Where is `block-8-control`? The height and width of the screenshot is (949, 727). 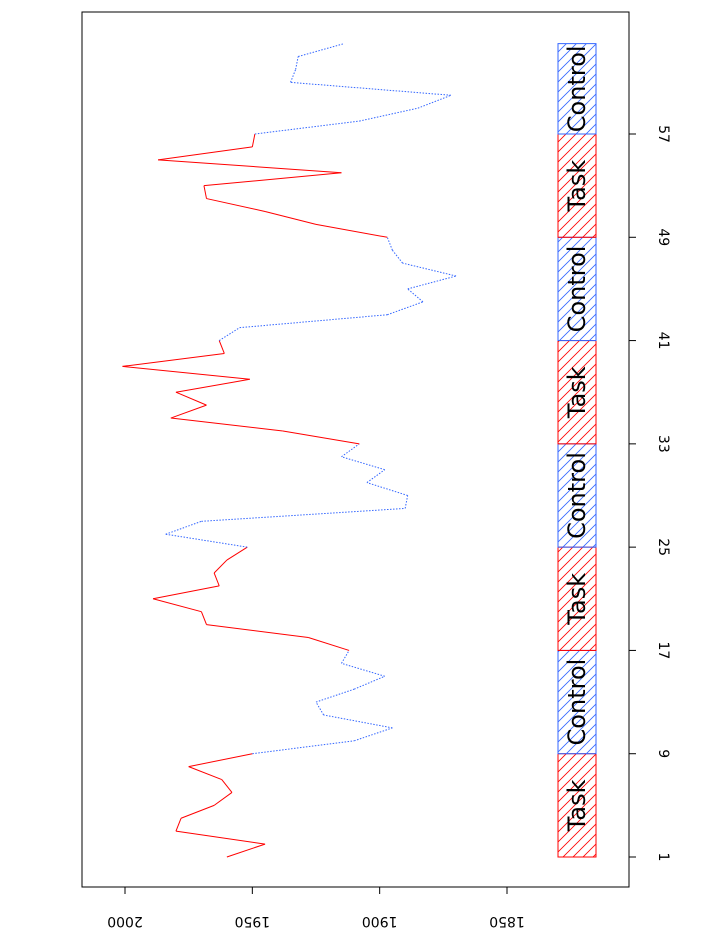
block-8-control is located at coordinates (577, 89).